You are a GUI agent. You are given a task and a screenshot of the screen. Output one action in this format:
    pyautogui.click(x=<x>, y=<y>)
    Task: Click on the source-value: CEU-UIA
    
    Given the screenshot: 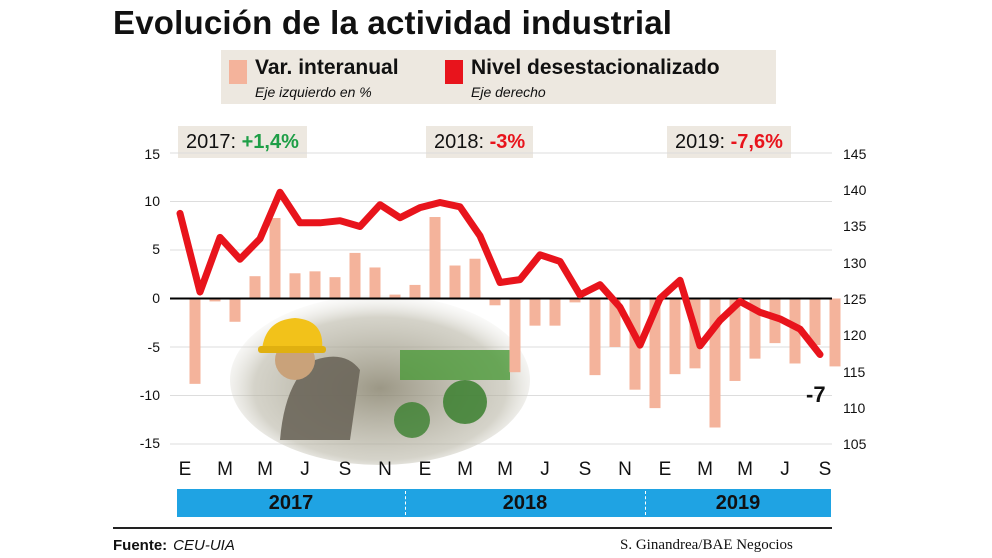 What is the action you would take?
    pyautogui.click(x=204, y=545)
    